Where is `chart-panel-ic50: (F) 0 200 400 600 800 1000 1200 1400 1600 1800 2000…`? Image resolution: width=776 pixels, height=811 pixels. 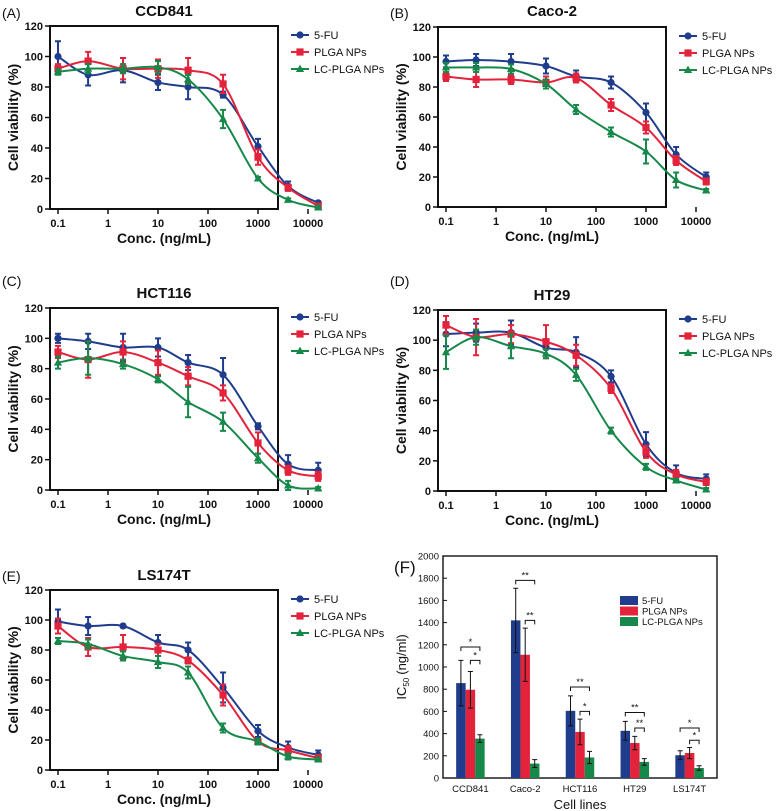
chart-panel-ic50: (F) 0 200 400 600 800 1000 1200 1400 1600 1800 2000… is located at coordinates (556, 681).